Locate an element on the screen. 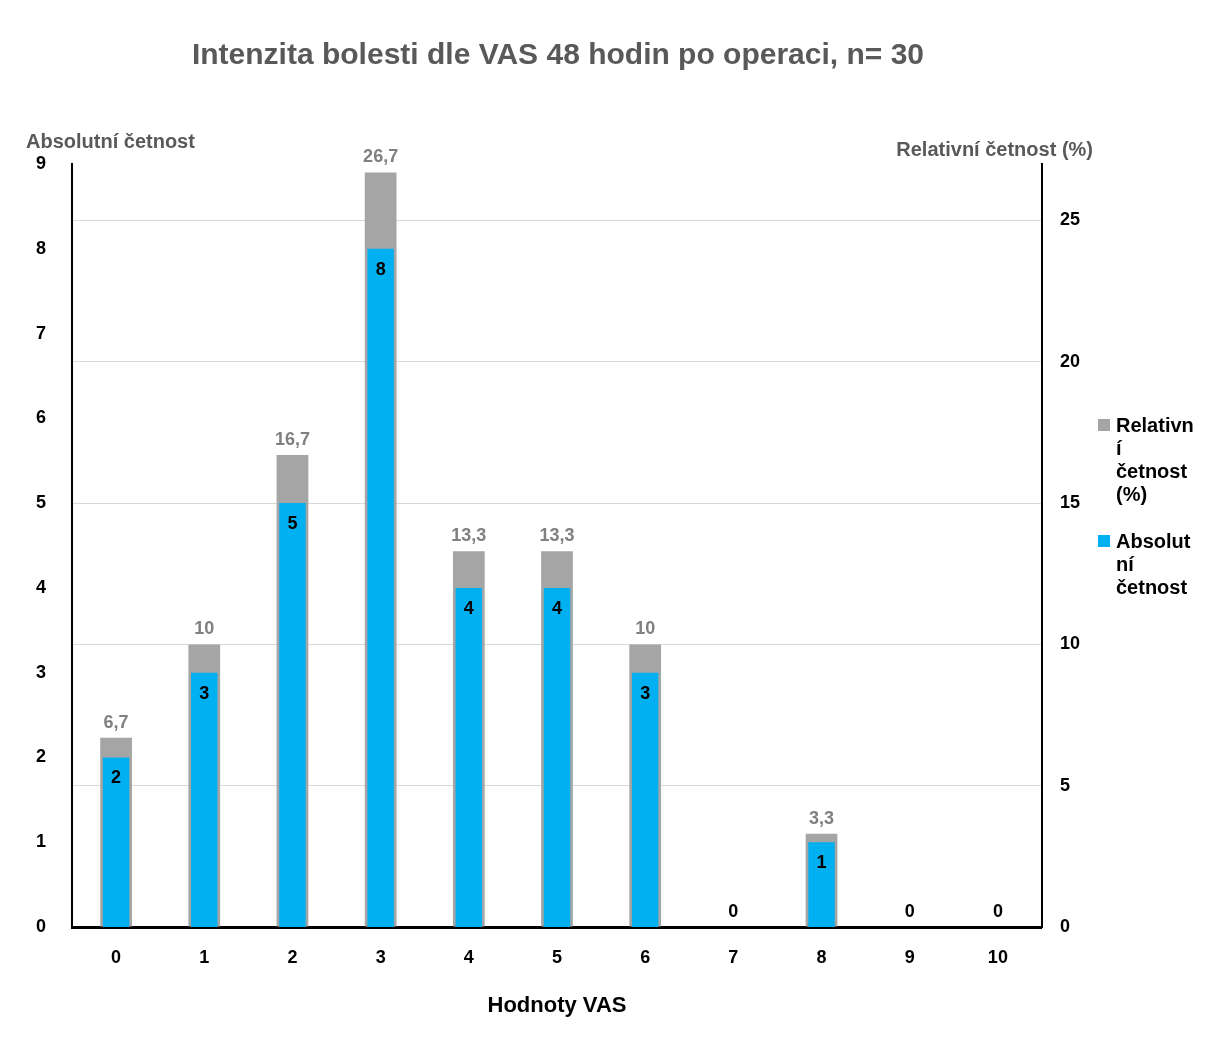 This screenshot has height=1039, width=1210. x-tick-label: 1 is located at coordinates (204, 956).